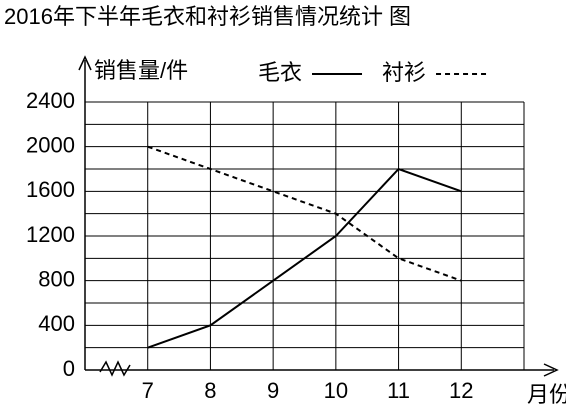 The image size is (566, 415). What do you see at coordinates (85, 63) in the screenshot?
I see `y-axis-arrow` at bounding box center [85, 63].